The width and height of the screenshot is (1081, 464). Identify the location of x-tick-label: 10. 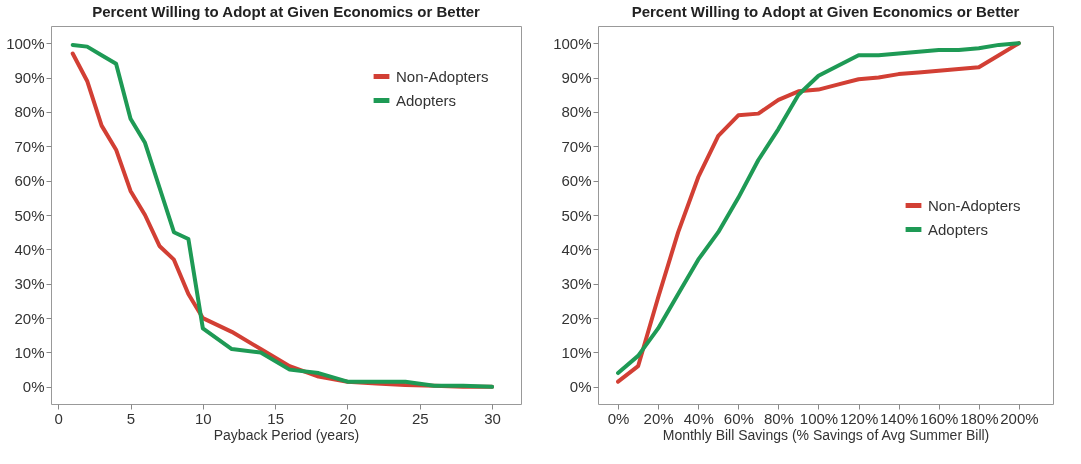
(203, 418).